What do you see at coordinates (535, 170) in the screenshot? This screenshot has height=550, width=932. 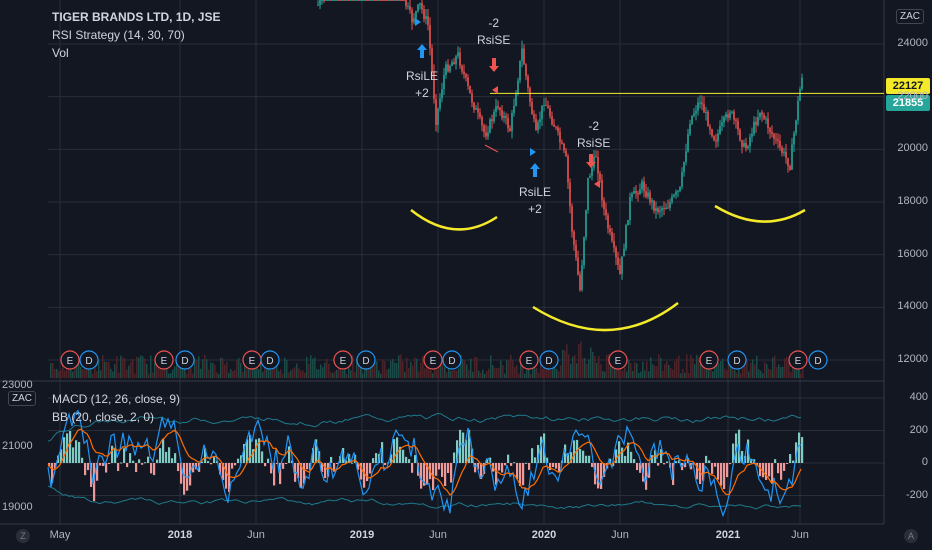 I see `buy-arrow` at bounding box center [535, 170].